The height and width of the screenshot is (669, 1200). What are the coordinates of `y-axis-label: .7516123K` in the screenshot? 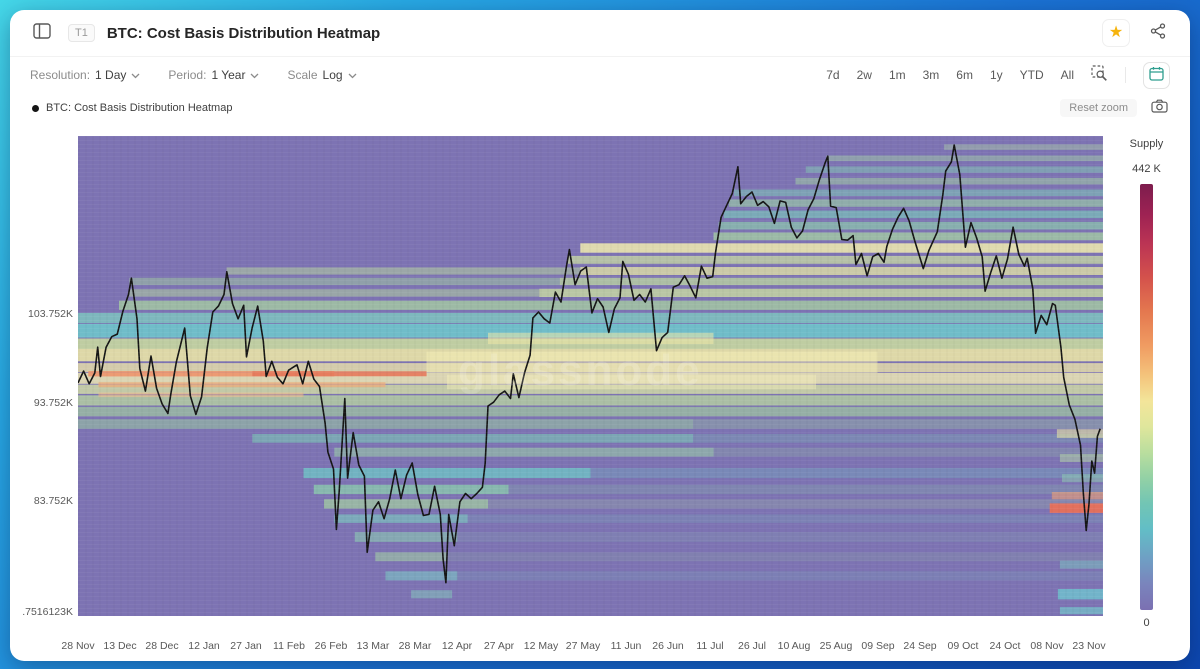 It's located at (47, 612).